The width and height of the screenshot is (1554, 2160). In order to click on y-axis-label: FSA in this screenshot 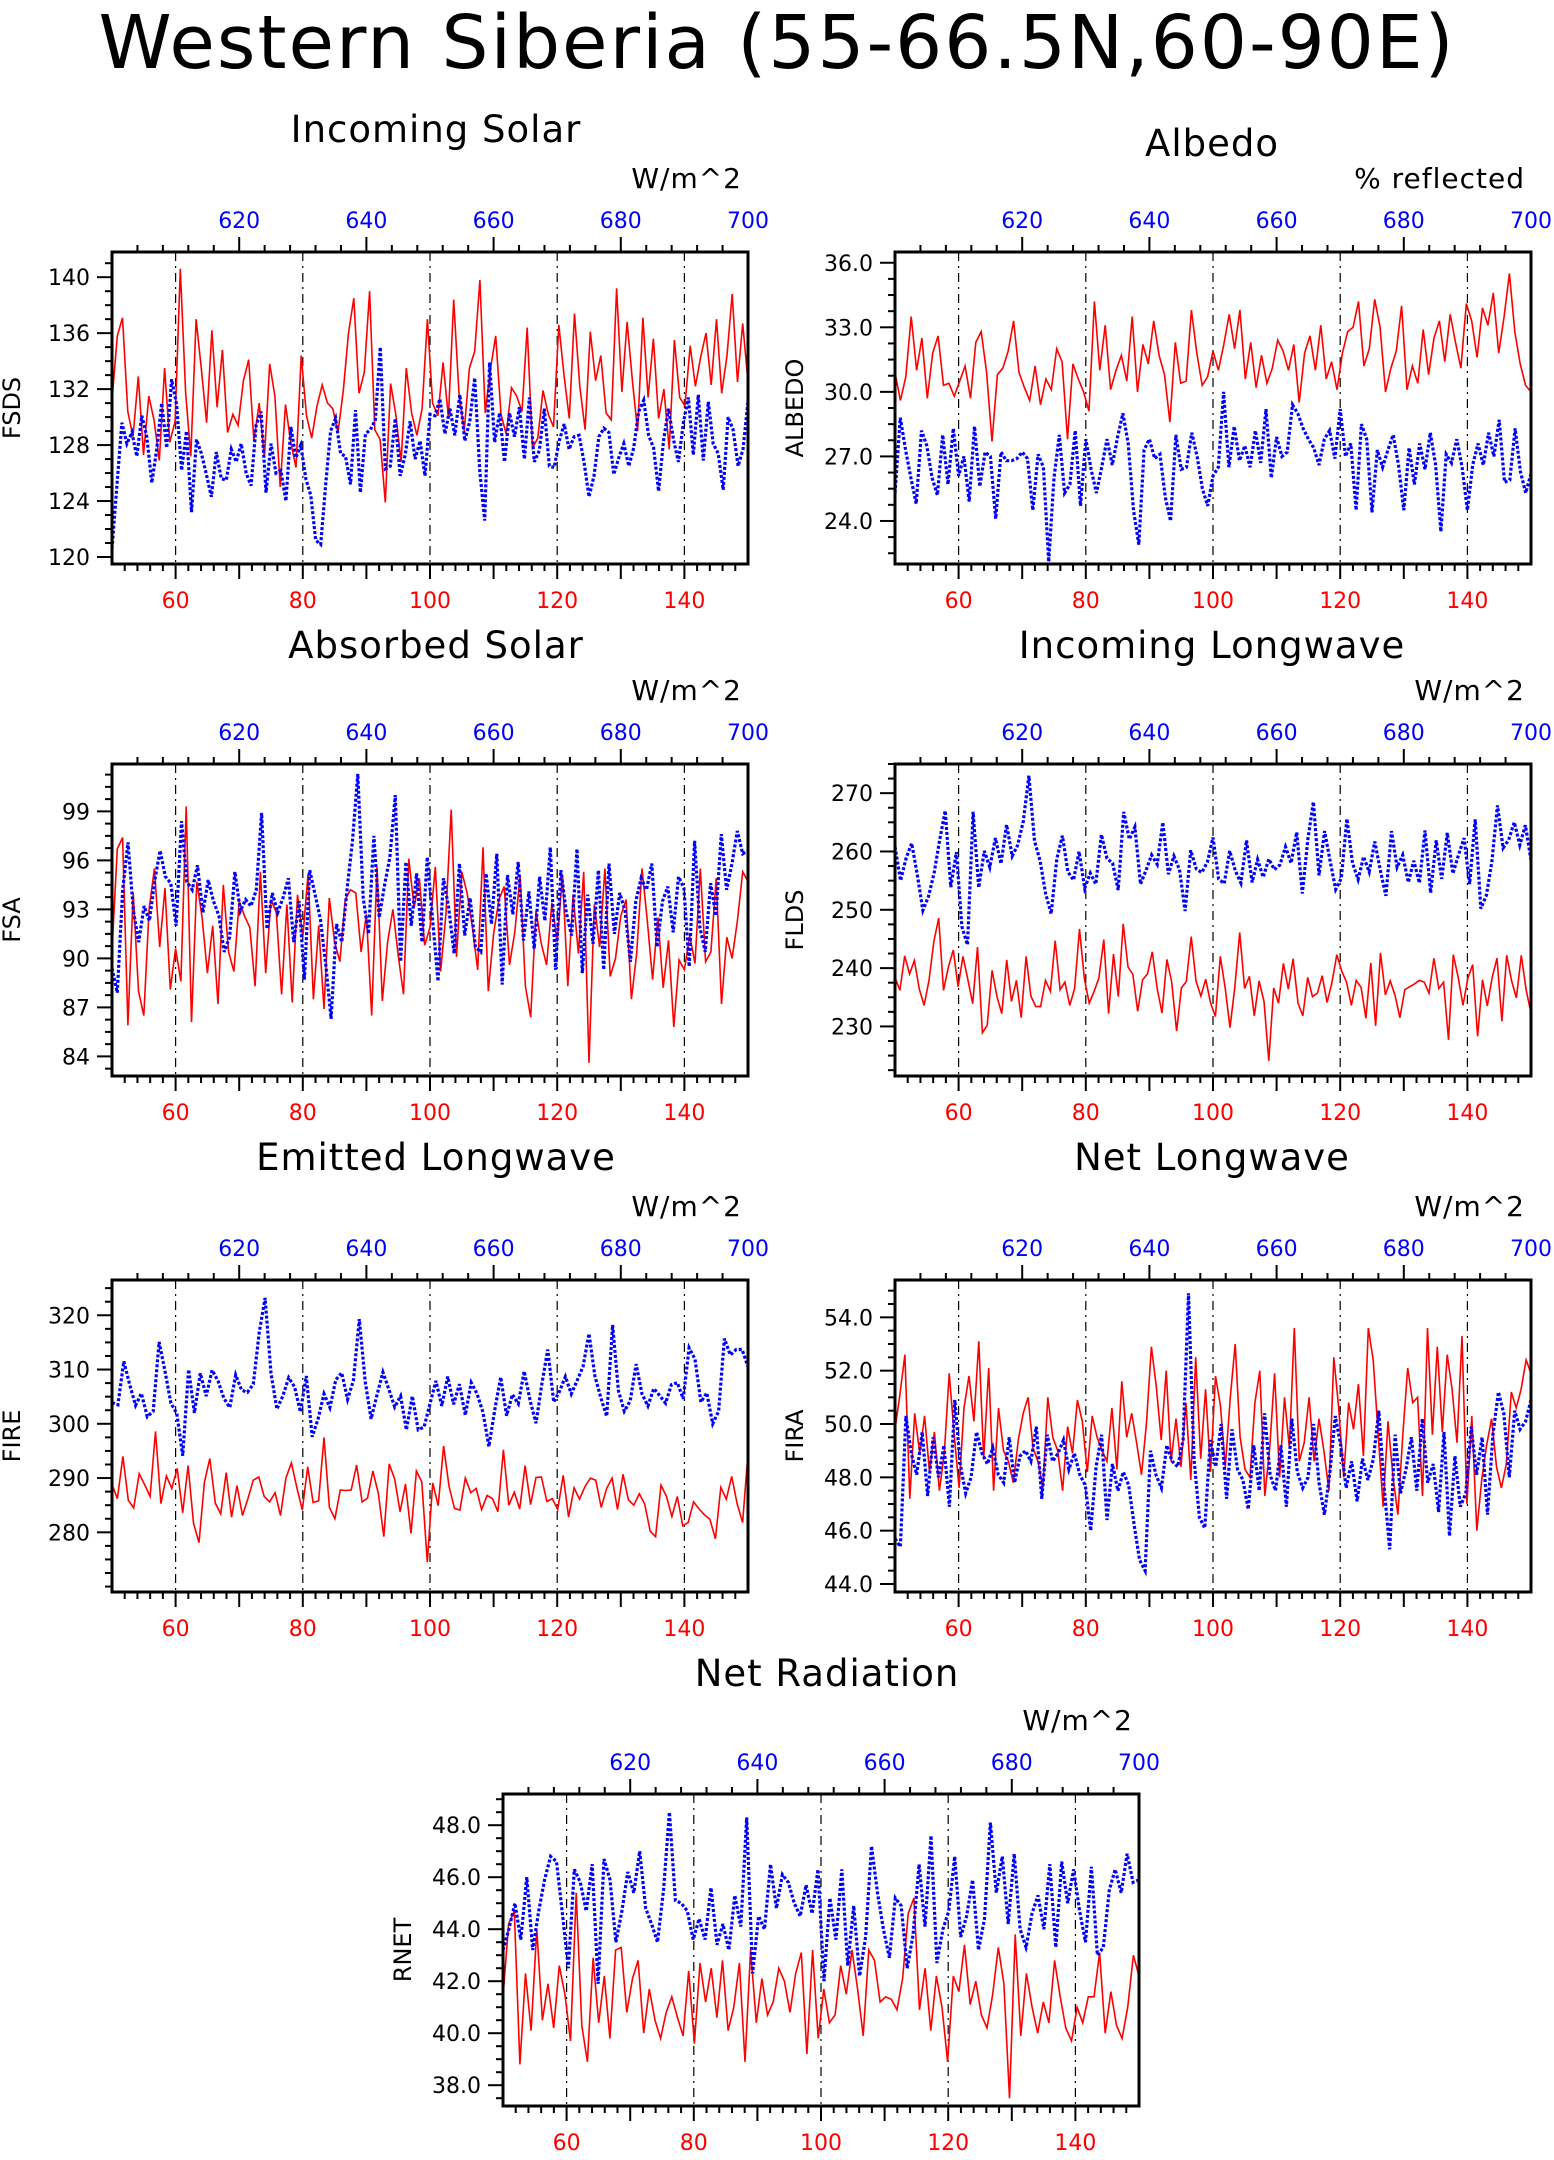, I will do `click(13, 920)`.